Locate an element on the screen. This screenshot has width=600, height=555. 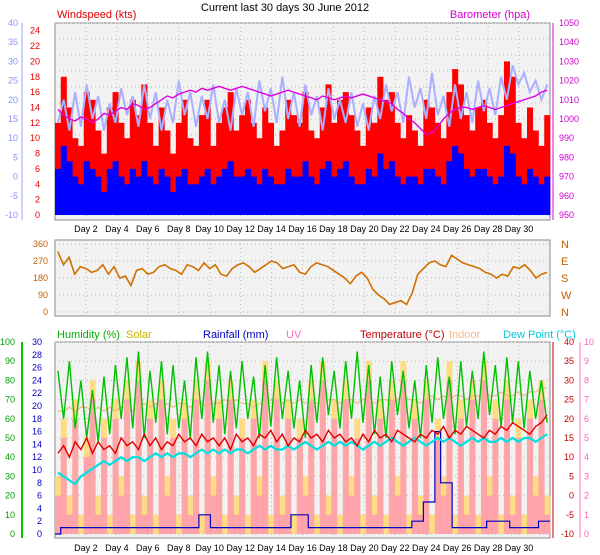
windspeed-title: Windspeed (kts) is located at coordinates (96, 15).